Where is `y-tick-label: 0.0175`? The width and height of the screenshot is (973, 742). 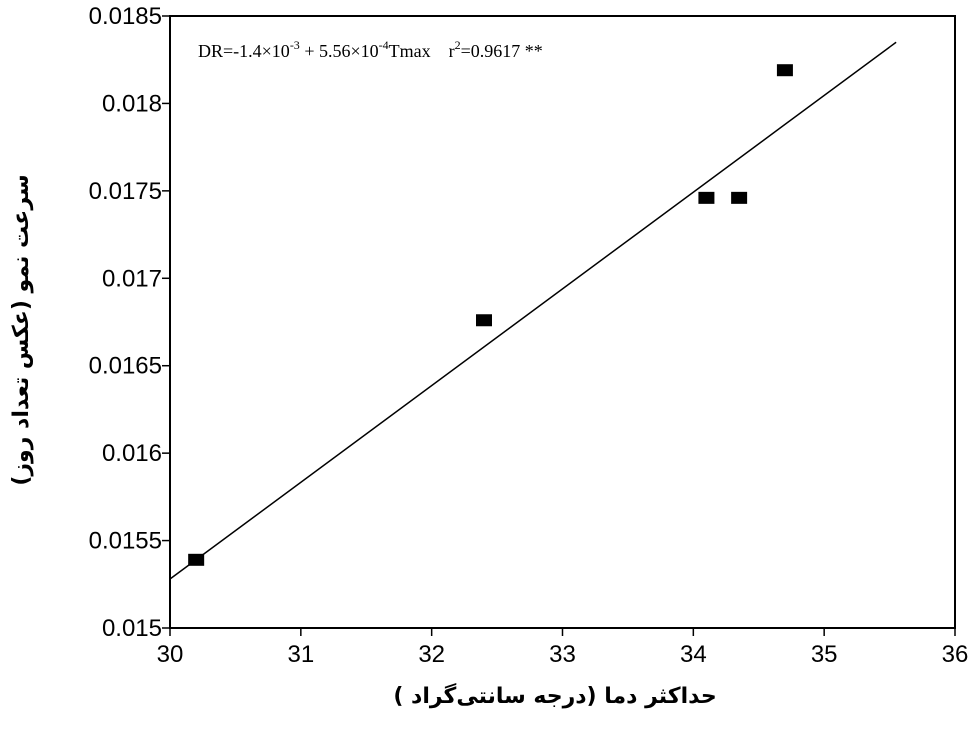
y-tick-label: 0.0175 is located at coordinates (125, 191).